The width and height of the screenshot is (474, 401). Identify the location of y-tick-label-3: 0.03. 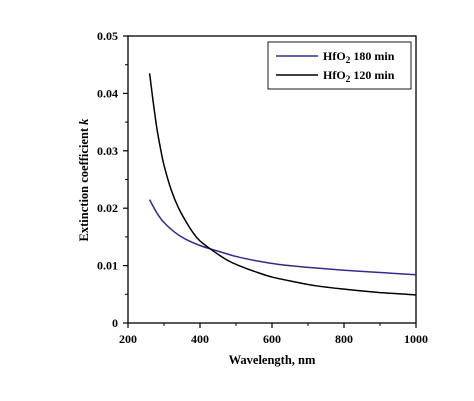
(107, 151).